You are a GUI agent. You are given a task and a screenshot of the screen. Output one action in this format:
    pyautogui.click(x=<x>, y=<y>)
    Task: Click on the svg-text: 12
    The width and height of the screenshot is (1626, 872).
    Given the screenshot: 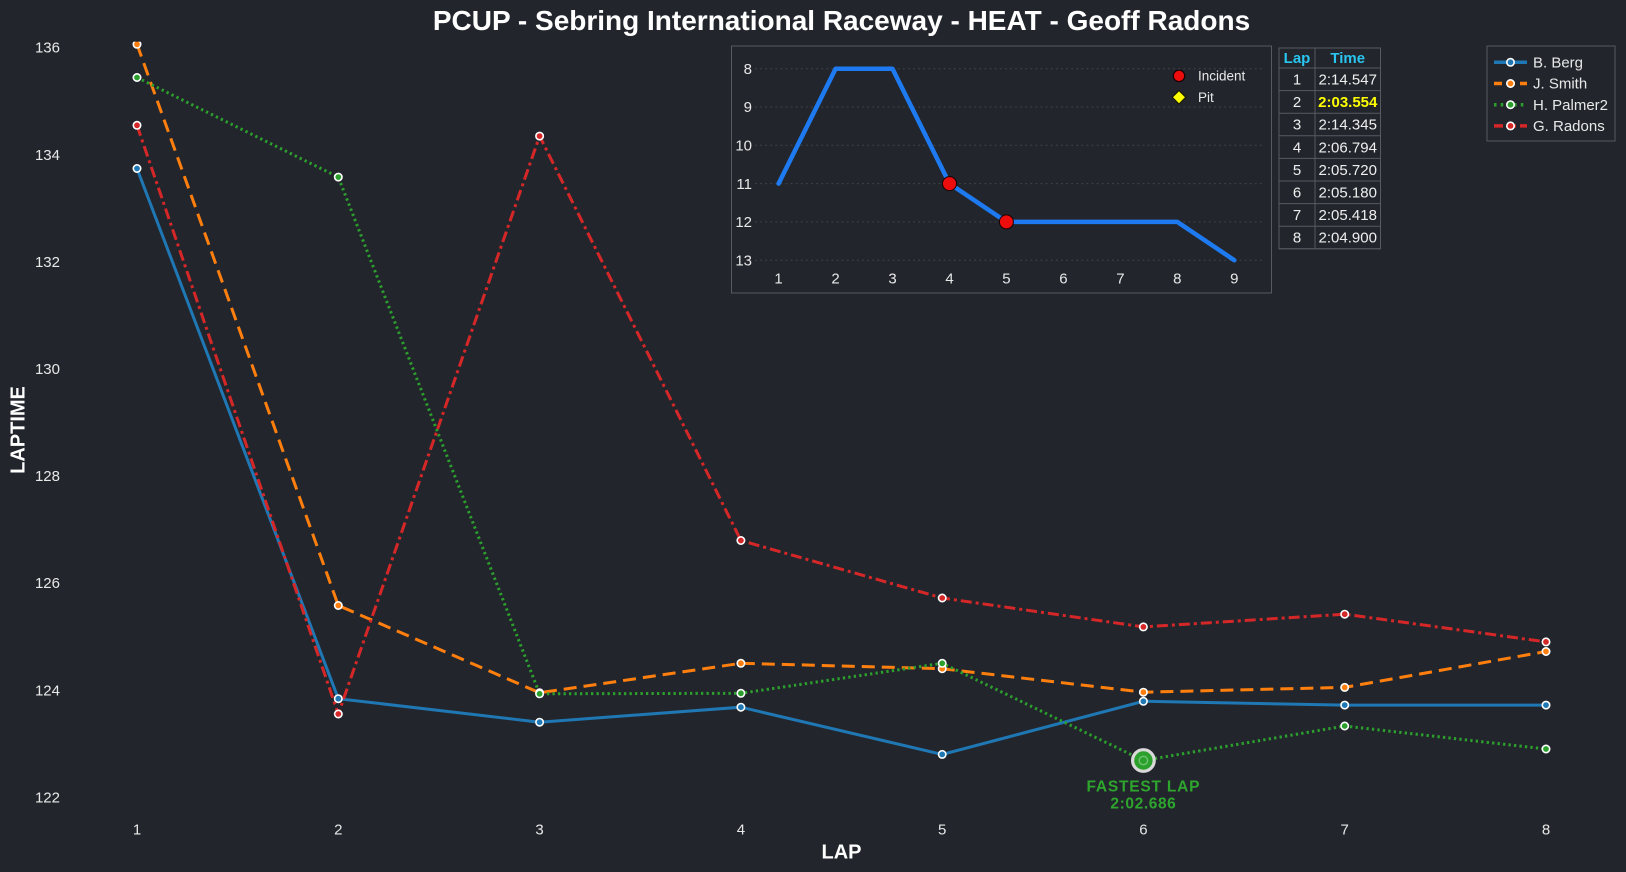 What is the action you would take?
    pyautogui.click(x=743, y=222)
    